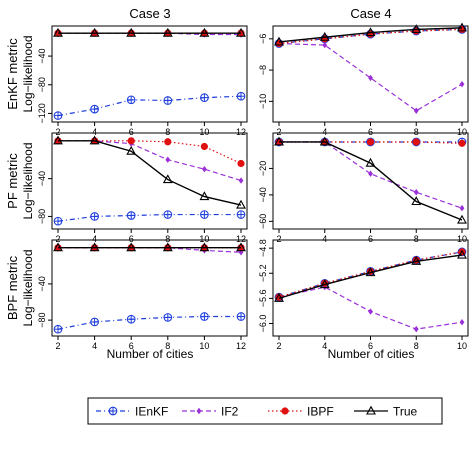  I want to click on panel-r2-c0-ytick-label: −40, so click(42, 283).